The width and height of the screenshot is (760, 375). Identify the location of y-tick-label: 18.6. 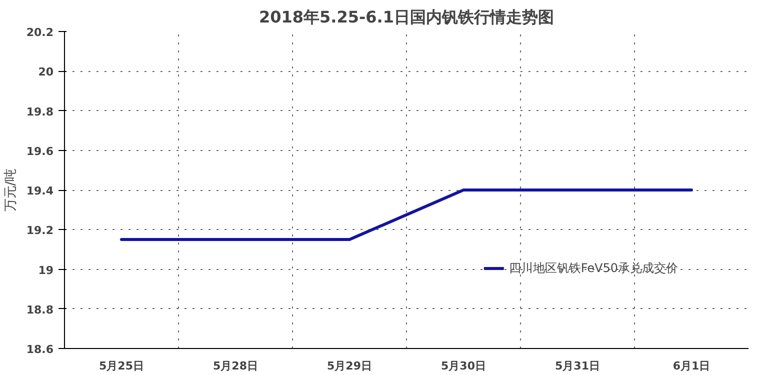
(40, 349).